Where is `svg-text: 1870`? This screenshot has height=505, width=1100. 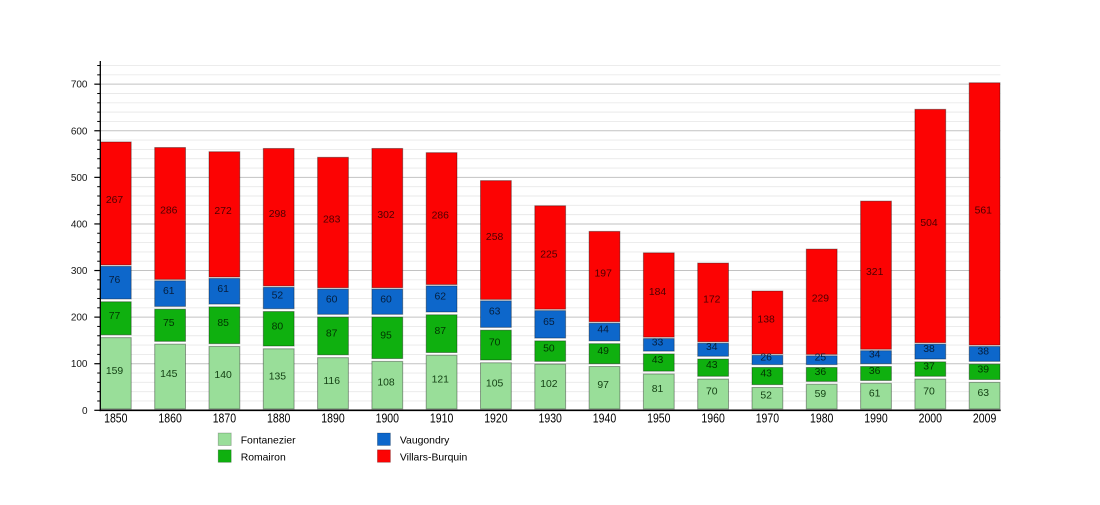 svg-text: 1870 is located at coordinates (224, 418).